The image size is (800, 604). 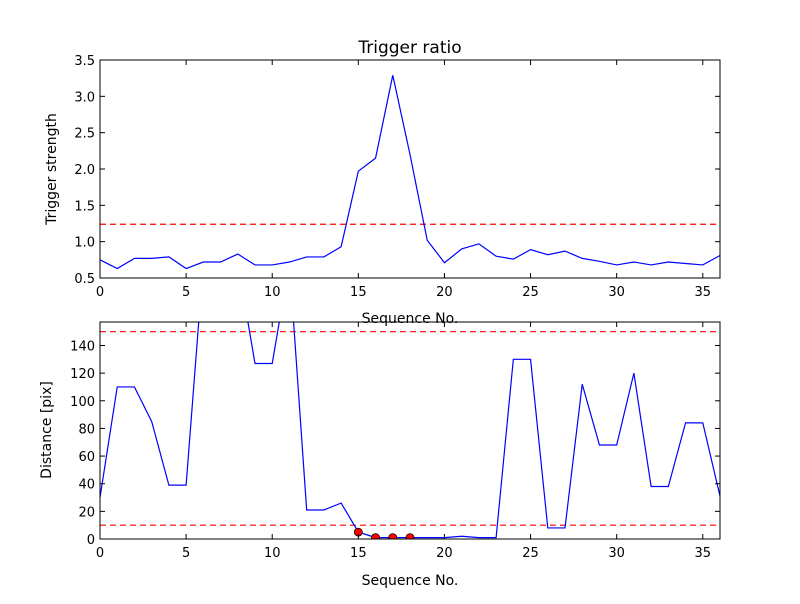 I want to click on y-tick-label: 3.5, so click(x=84, y=61).